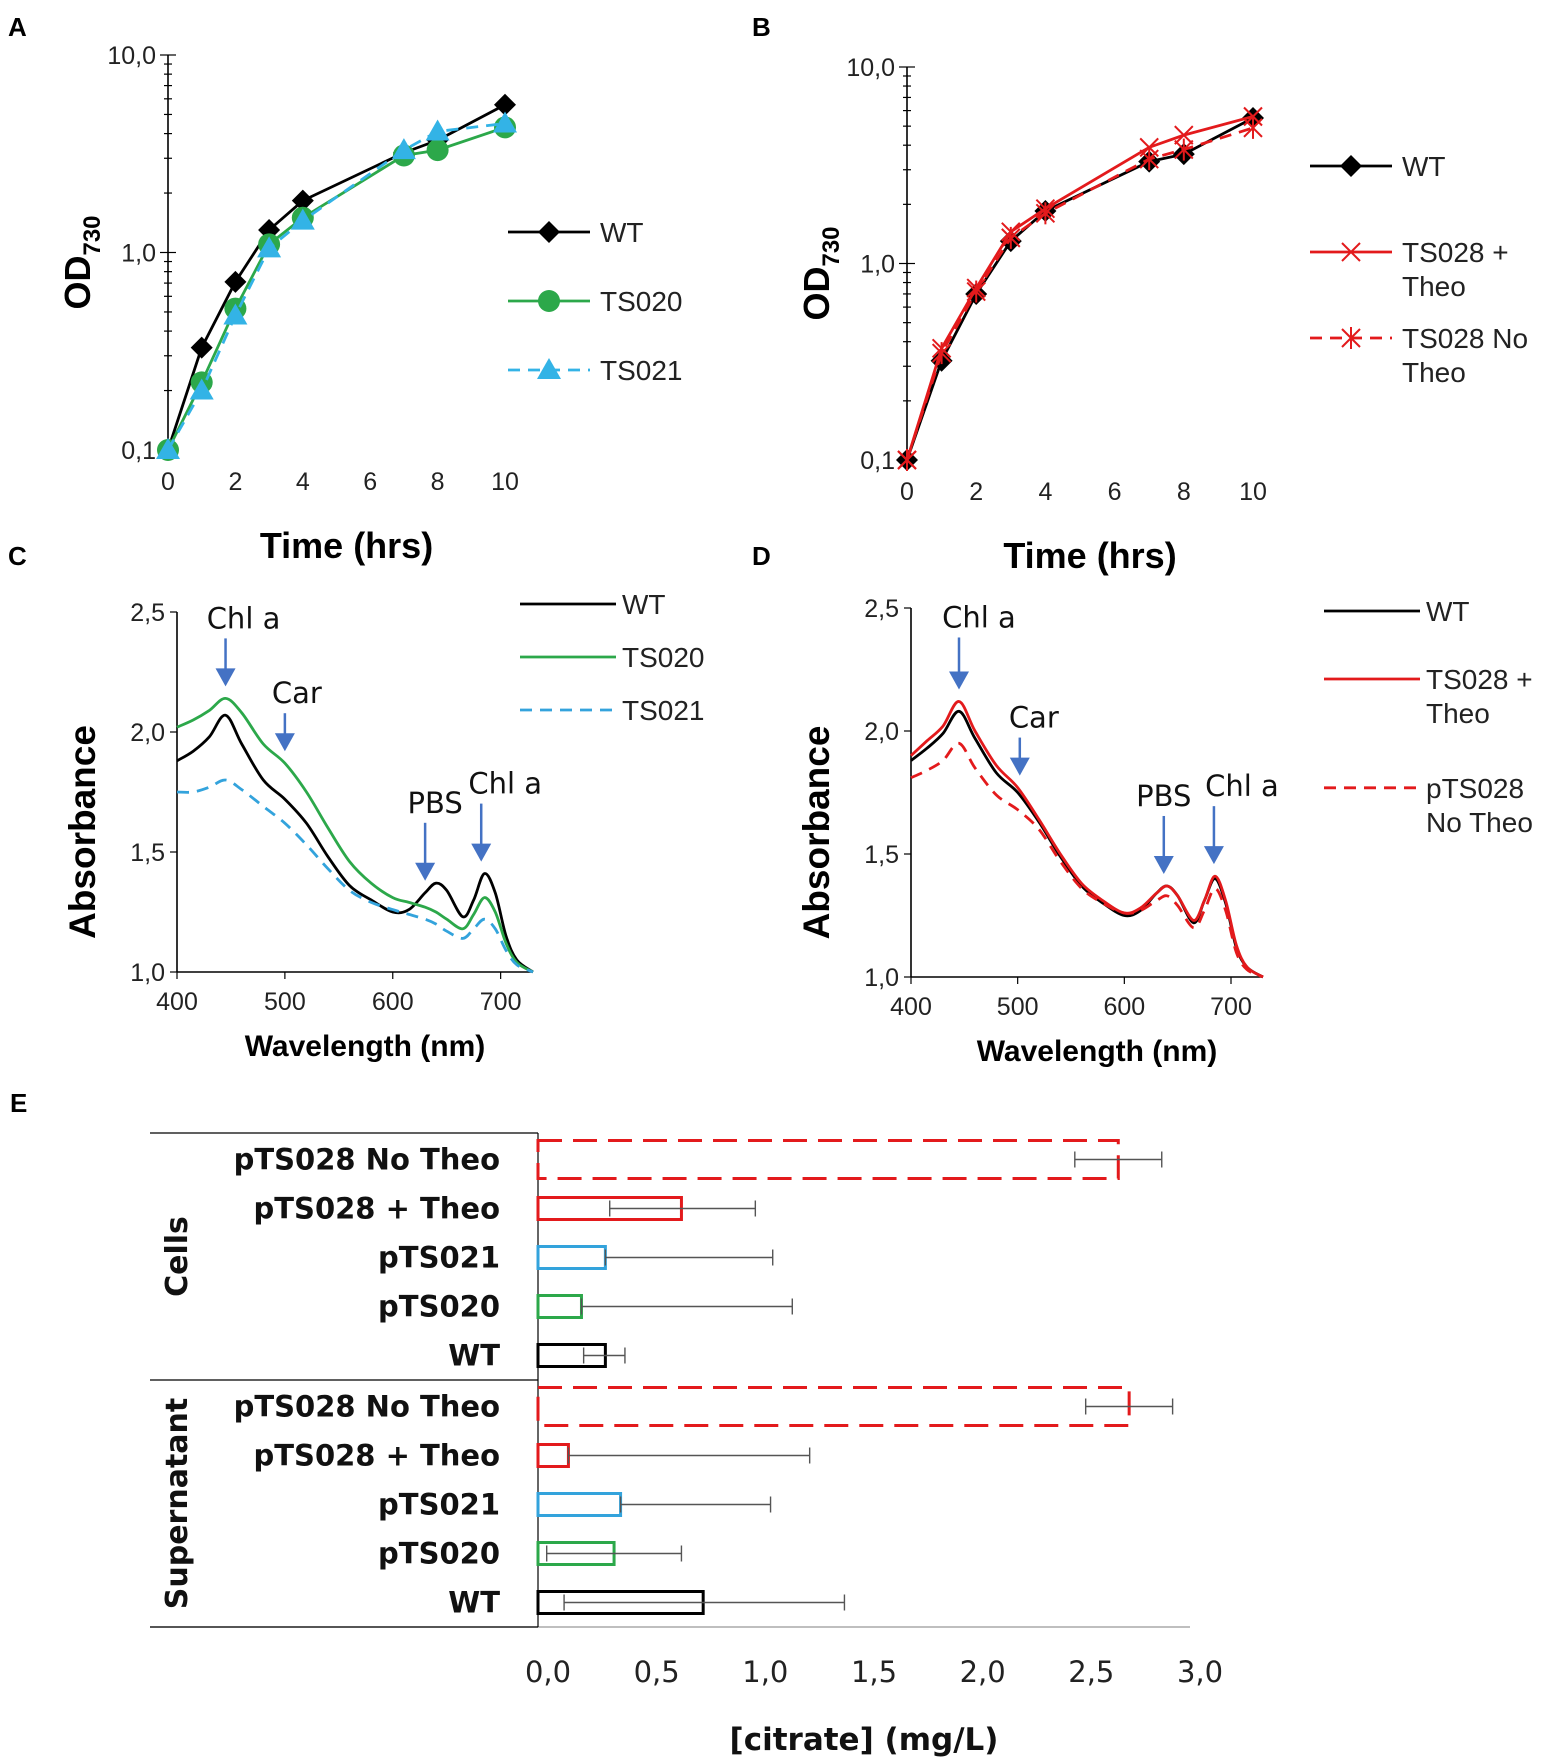  Describe the element at coordinates (1034, 718) in the screenshot. I see `annotation-label: Car` at that location.